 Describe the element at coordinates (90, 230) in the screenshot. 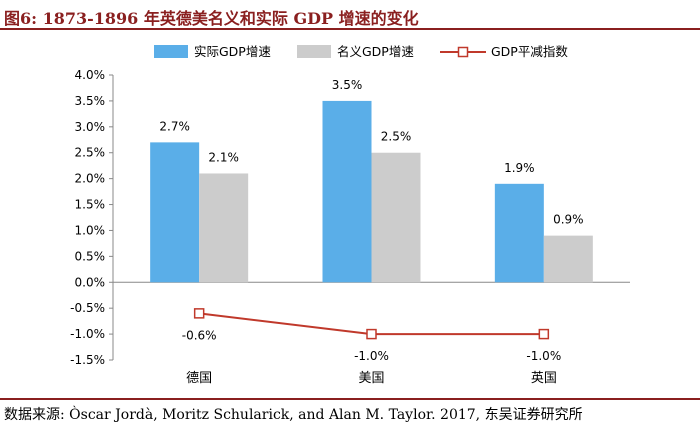

I see `y-tick-label: 1.0%` at that location.